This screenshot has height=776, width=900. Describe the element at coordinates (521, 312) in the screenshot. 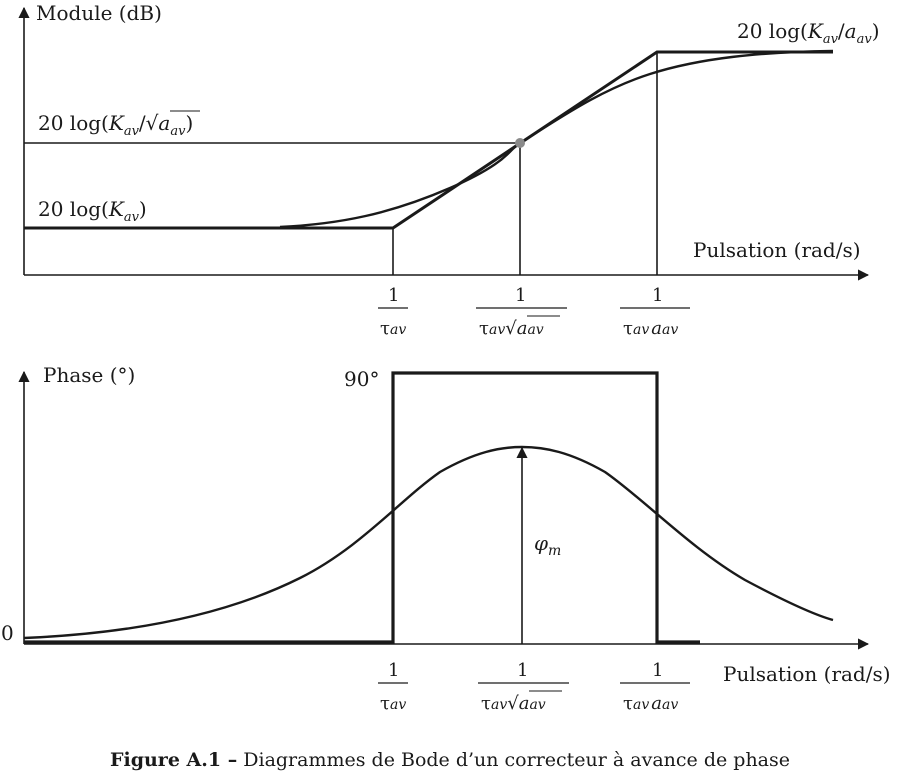

I see `module-tick-2: 1 τav√aav` at that location.